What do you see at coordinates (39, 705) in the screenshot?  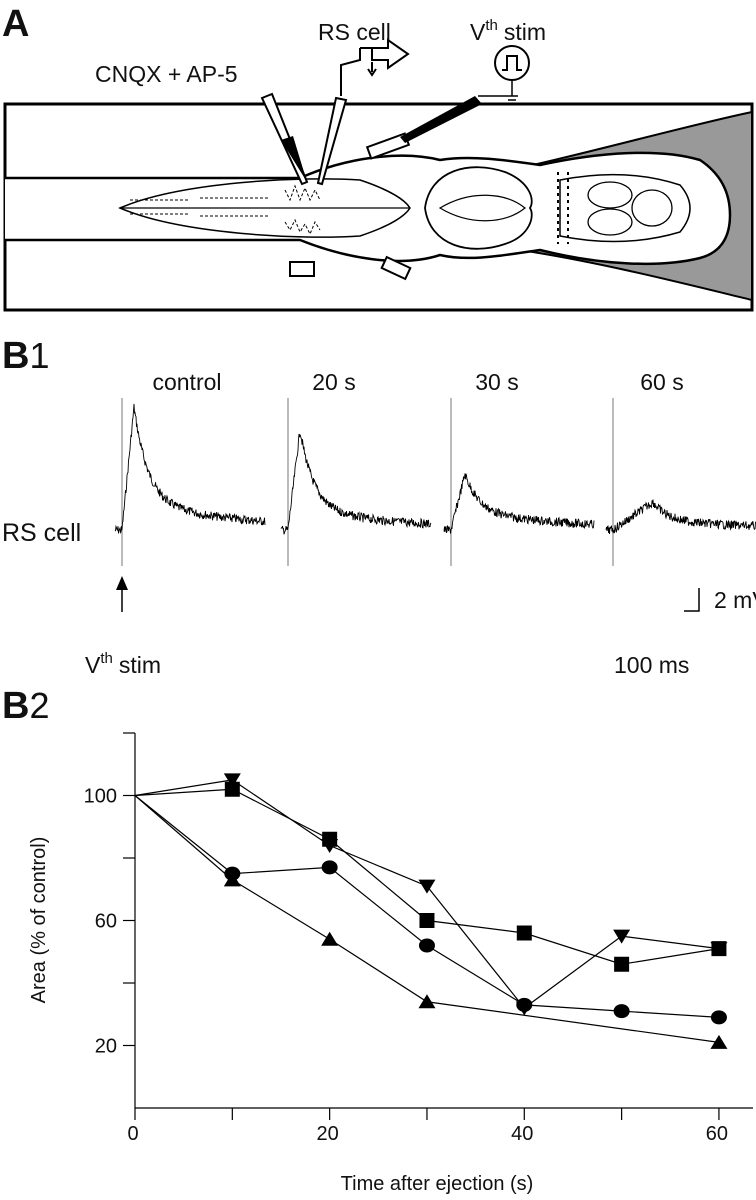 I see `panel-number: 2` at bounding box center [39, 705].